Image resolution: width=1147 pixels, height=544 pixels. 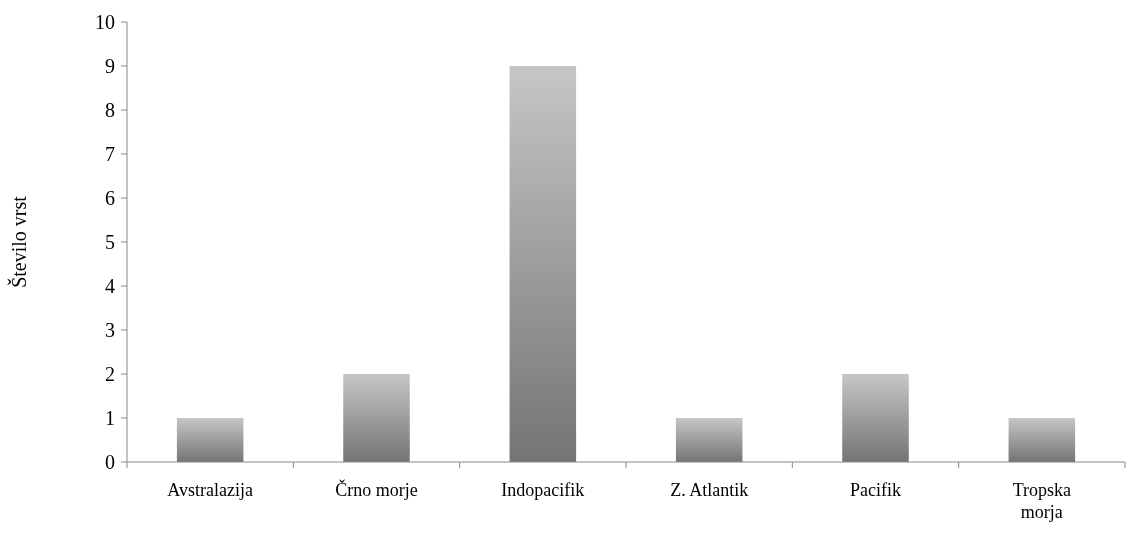 I want to click on x-tick-label: Črno morje, so click(x=376, y=489).